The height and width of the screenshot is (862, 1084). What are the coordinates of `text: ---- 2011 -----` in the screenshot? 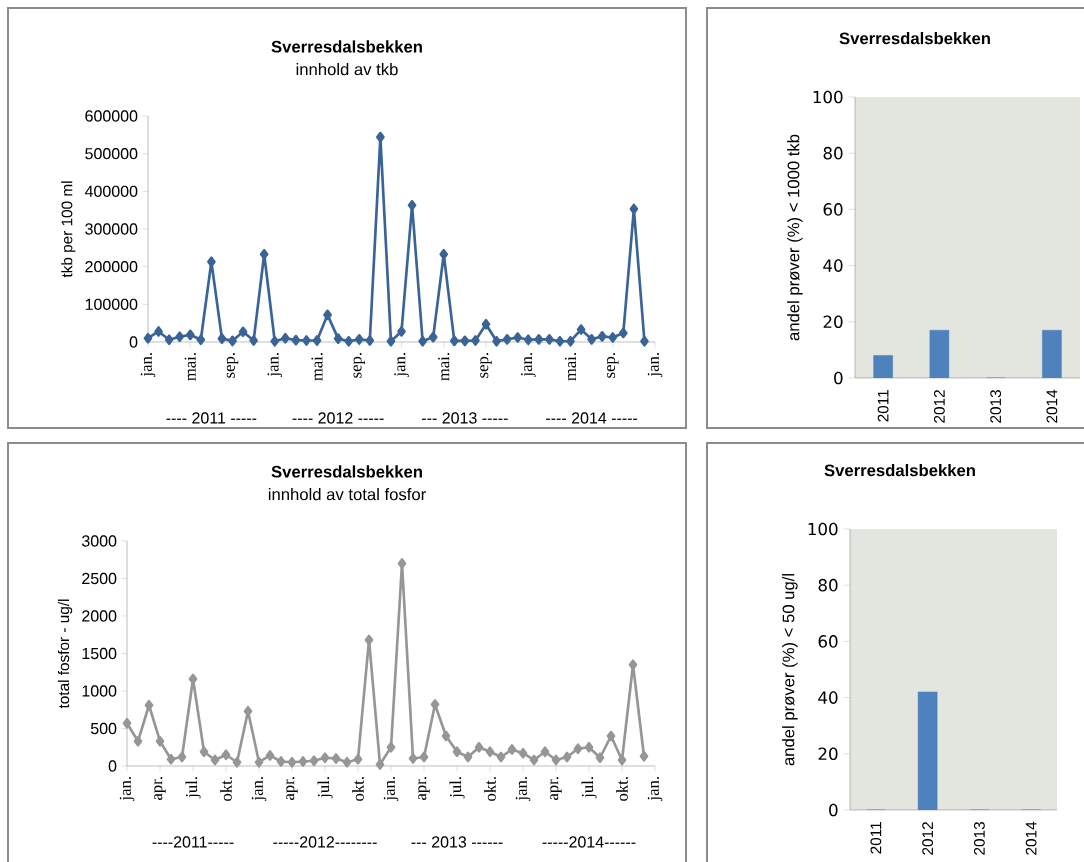 It's located at (211, 418).